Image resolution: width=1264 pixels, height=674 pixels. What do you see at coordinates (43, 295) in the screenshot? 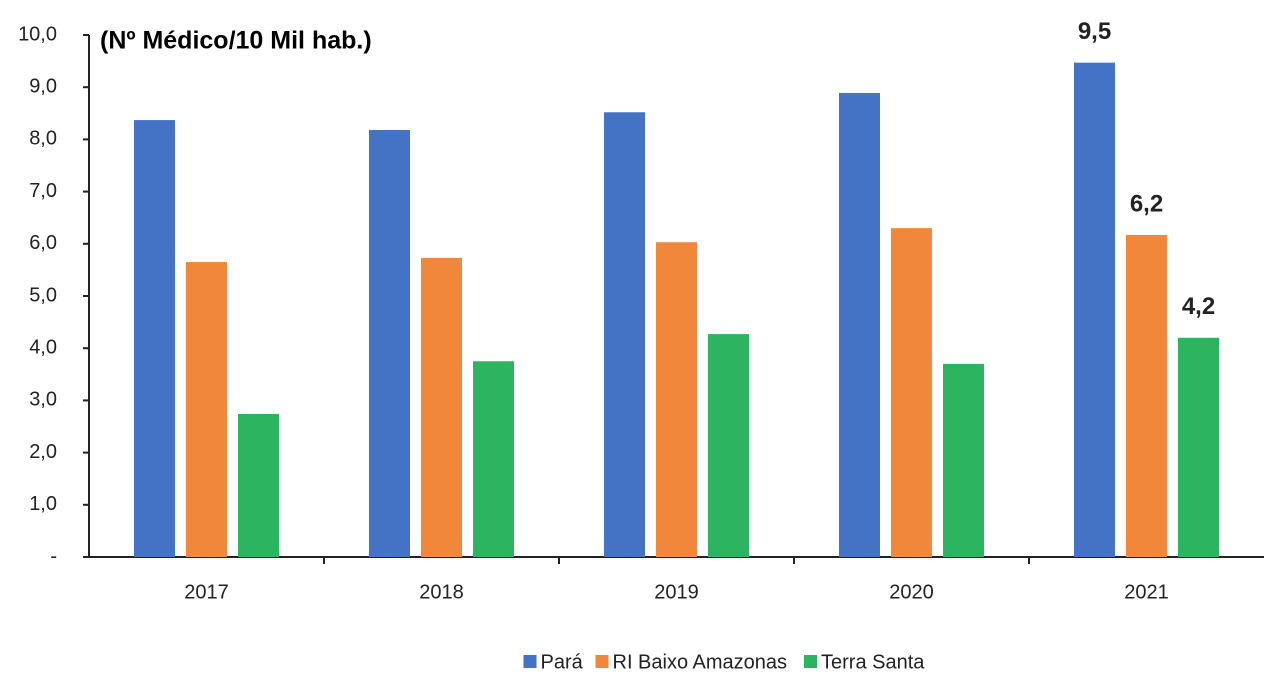
I see `y-tick-label: 5,0` at bounding box center [43, 295].